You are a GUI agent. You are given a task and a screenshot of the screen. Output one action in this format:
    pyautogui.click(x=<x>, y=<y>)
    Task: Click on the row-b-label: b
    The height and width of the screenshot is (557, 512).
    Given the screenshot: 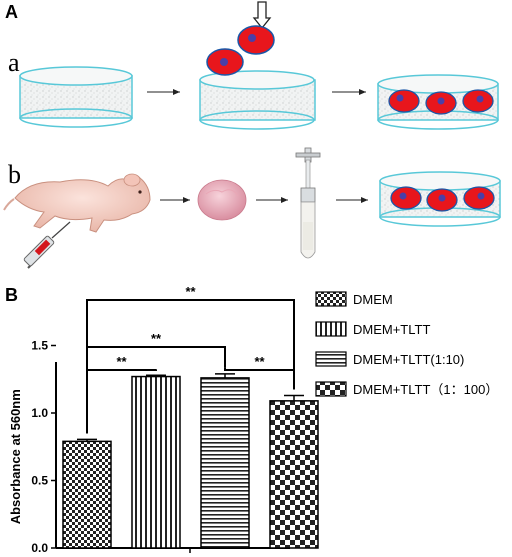 What is the action you would take?
    pyautogui.click(x=14, y=174)
    